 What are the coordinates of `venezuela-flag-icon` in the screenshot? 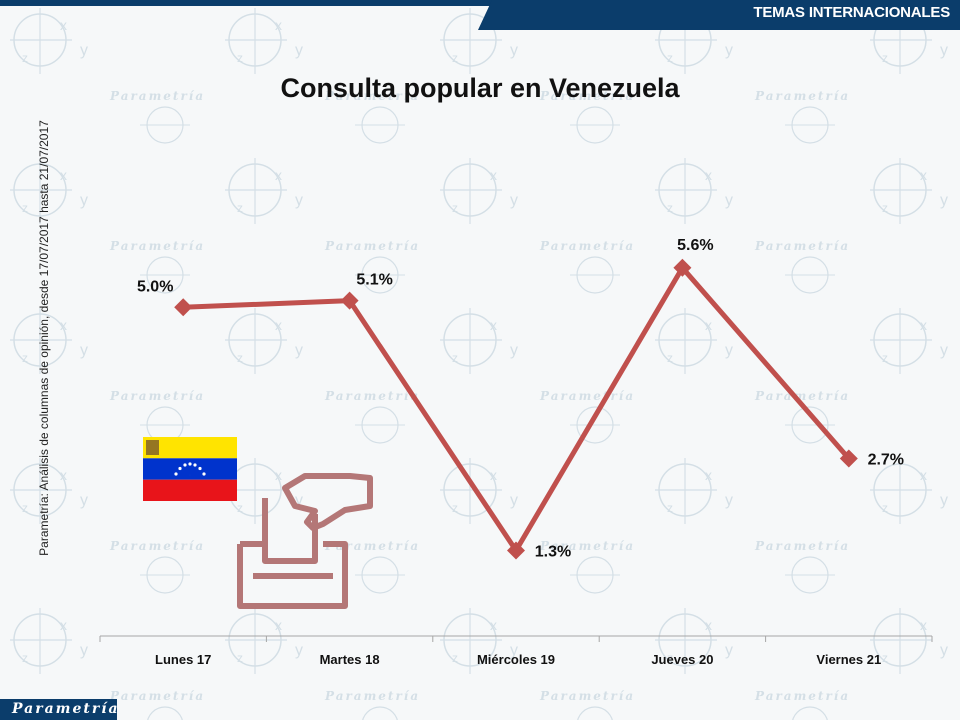 It's located at (190, 469).